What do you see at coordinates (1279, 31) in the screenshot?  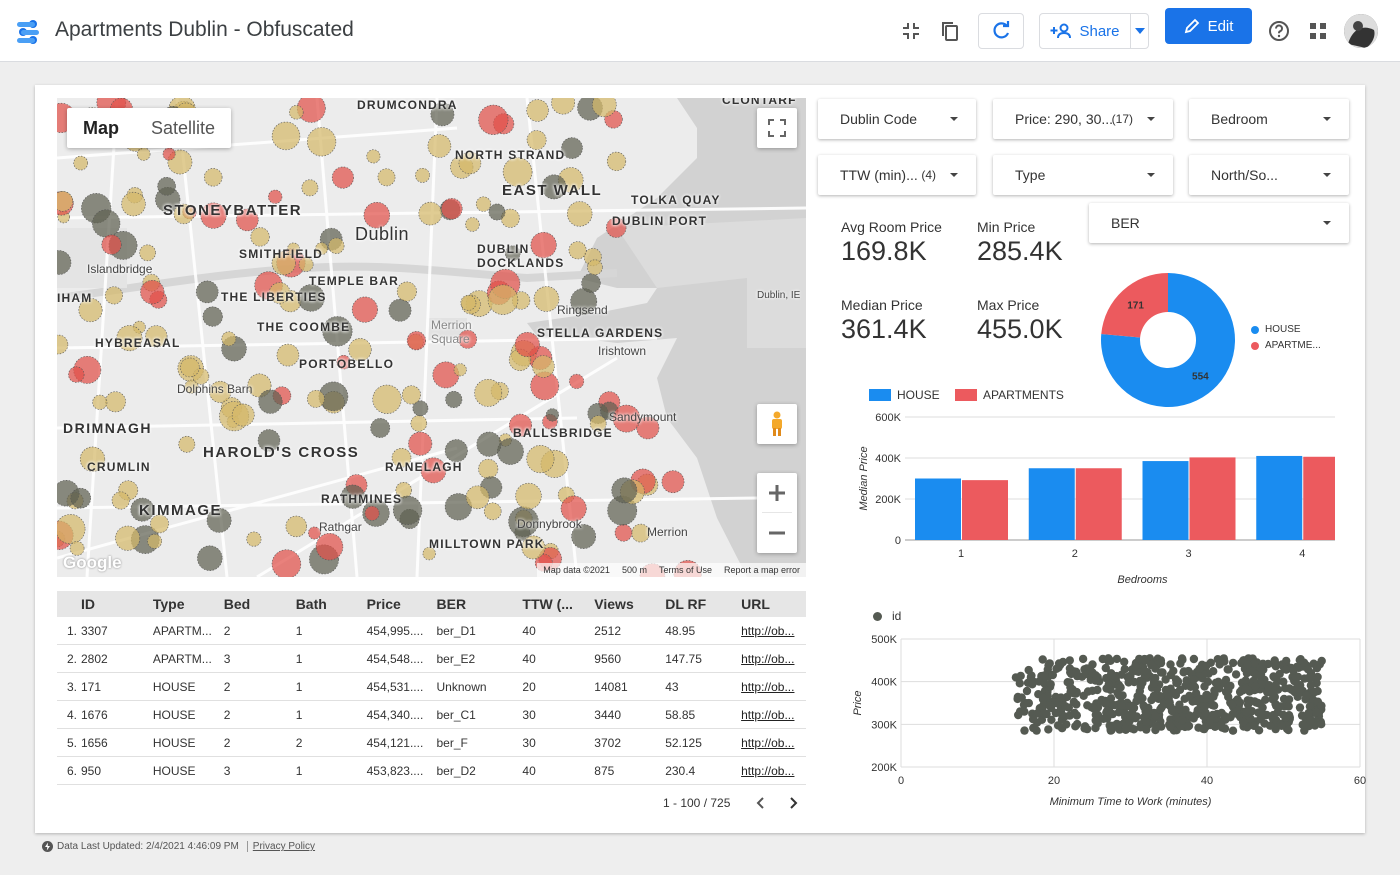 I see `help-icon` at bounding box center [1279, 31].